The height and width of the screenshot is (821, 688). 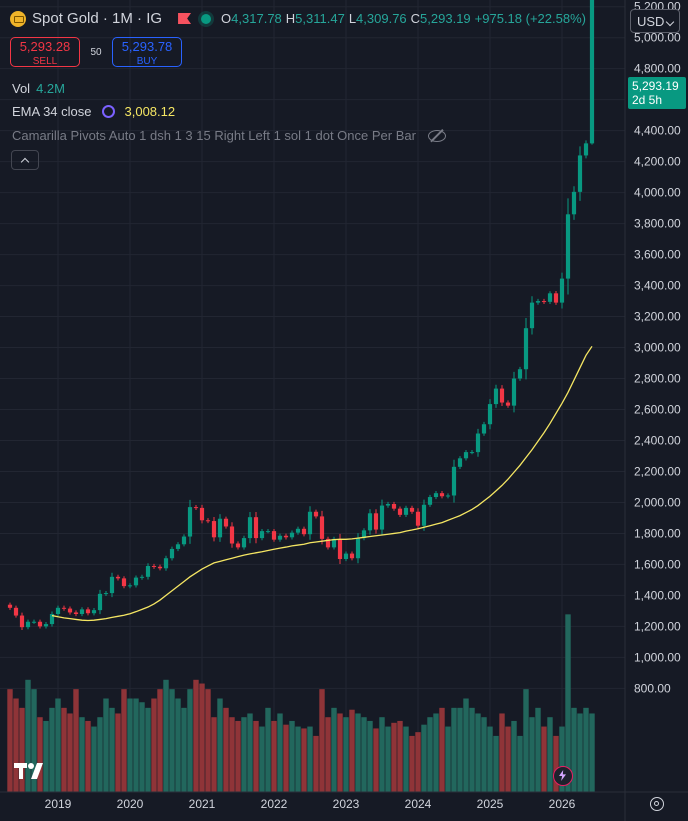 What do you see at coordinates (97, 18) in the screenshot?
I see `symbol-title: Spot Gold · 1M · IG` at bounding box center [97, 18].